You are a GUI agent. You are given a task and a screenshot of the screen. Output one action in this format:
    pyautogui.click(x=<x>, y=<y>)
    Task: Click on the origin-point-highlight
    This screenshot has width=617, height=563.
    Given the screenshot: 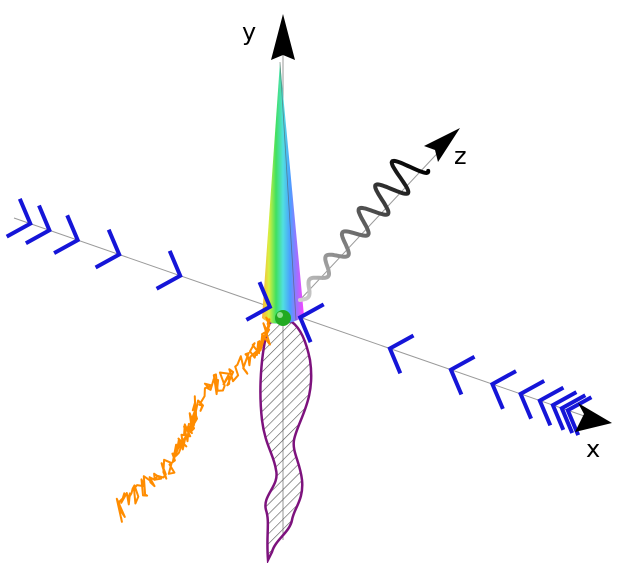 What is the action you would take?
    pyautogui.click(x=280, y=315)
    